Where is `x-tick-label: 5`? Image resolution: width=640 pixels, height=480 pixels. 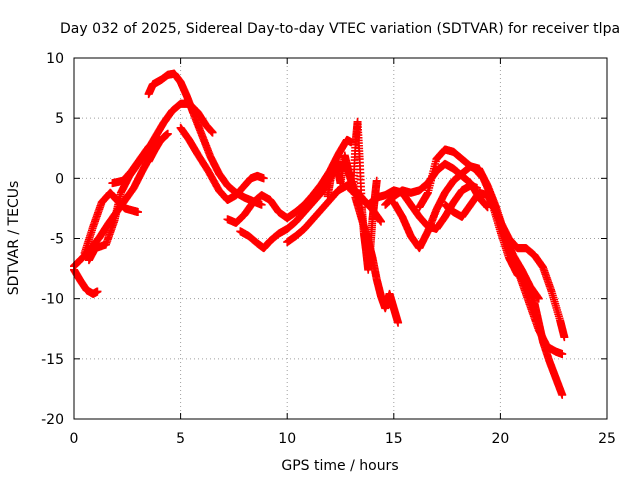 x-tick-label: 5 is located at coordinates (180, 439).